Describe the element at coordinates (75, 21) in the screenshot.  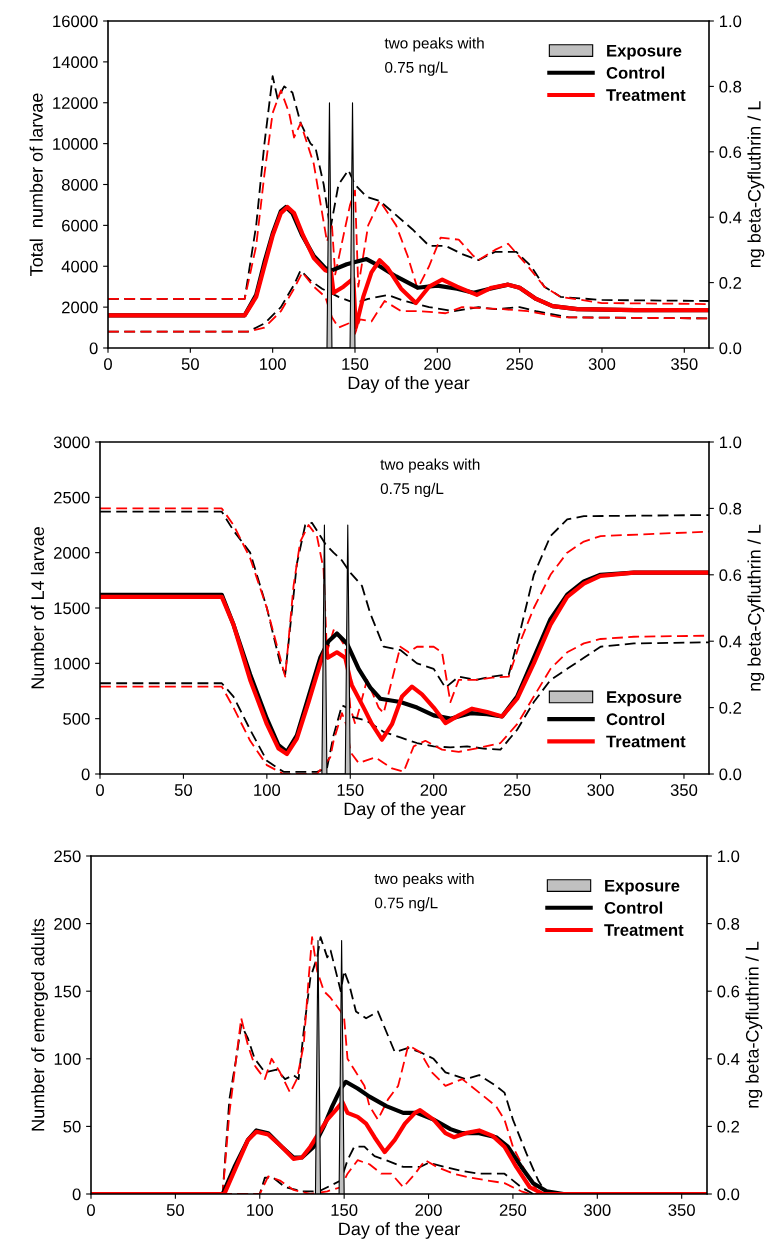
I see `y-tick-label: 16000` at that location.